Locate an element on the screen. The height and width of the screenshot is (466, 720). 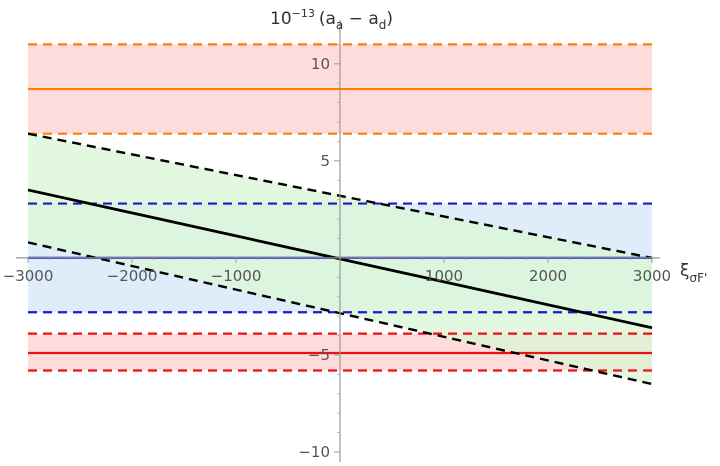
y-tick-label: −10 is located at coordinates (314, 452).